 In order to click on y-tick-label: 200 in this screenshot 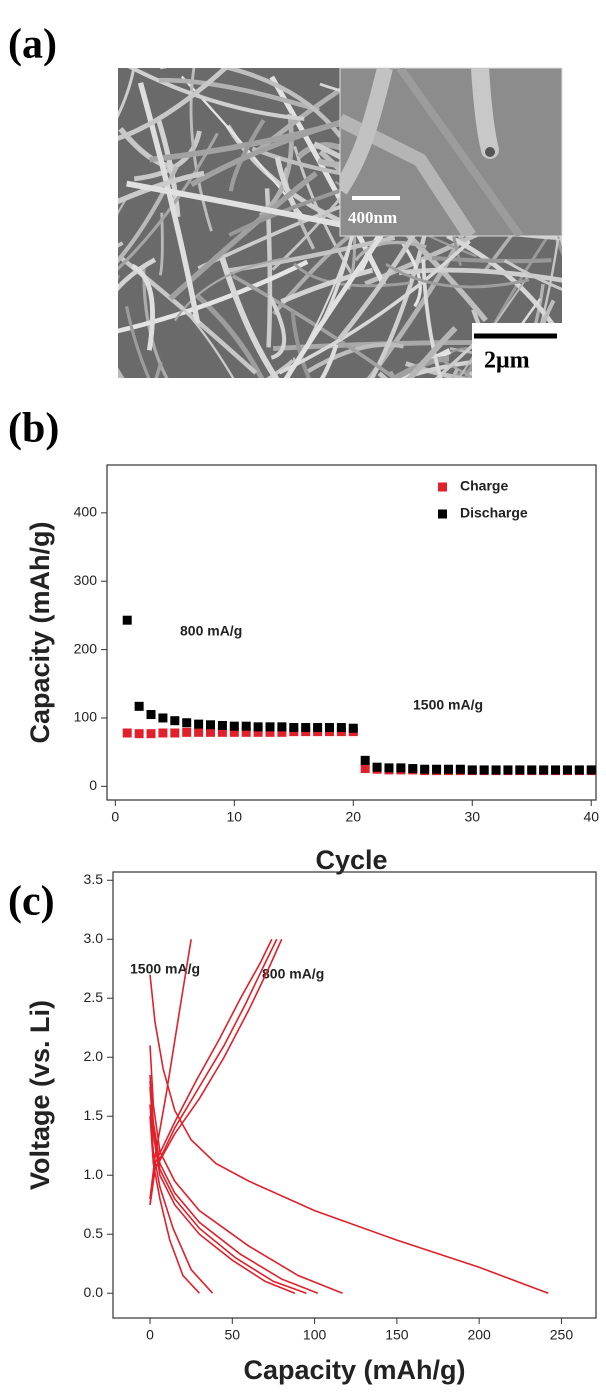, I will do `click(86, 648)`.